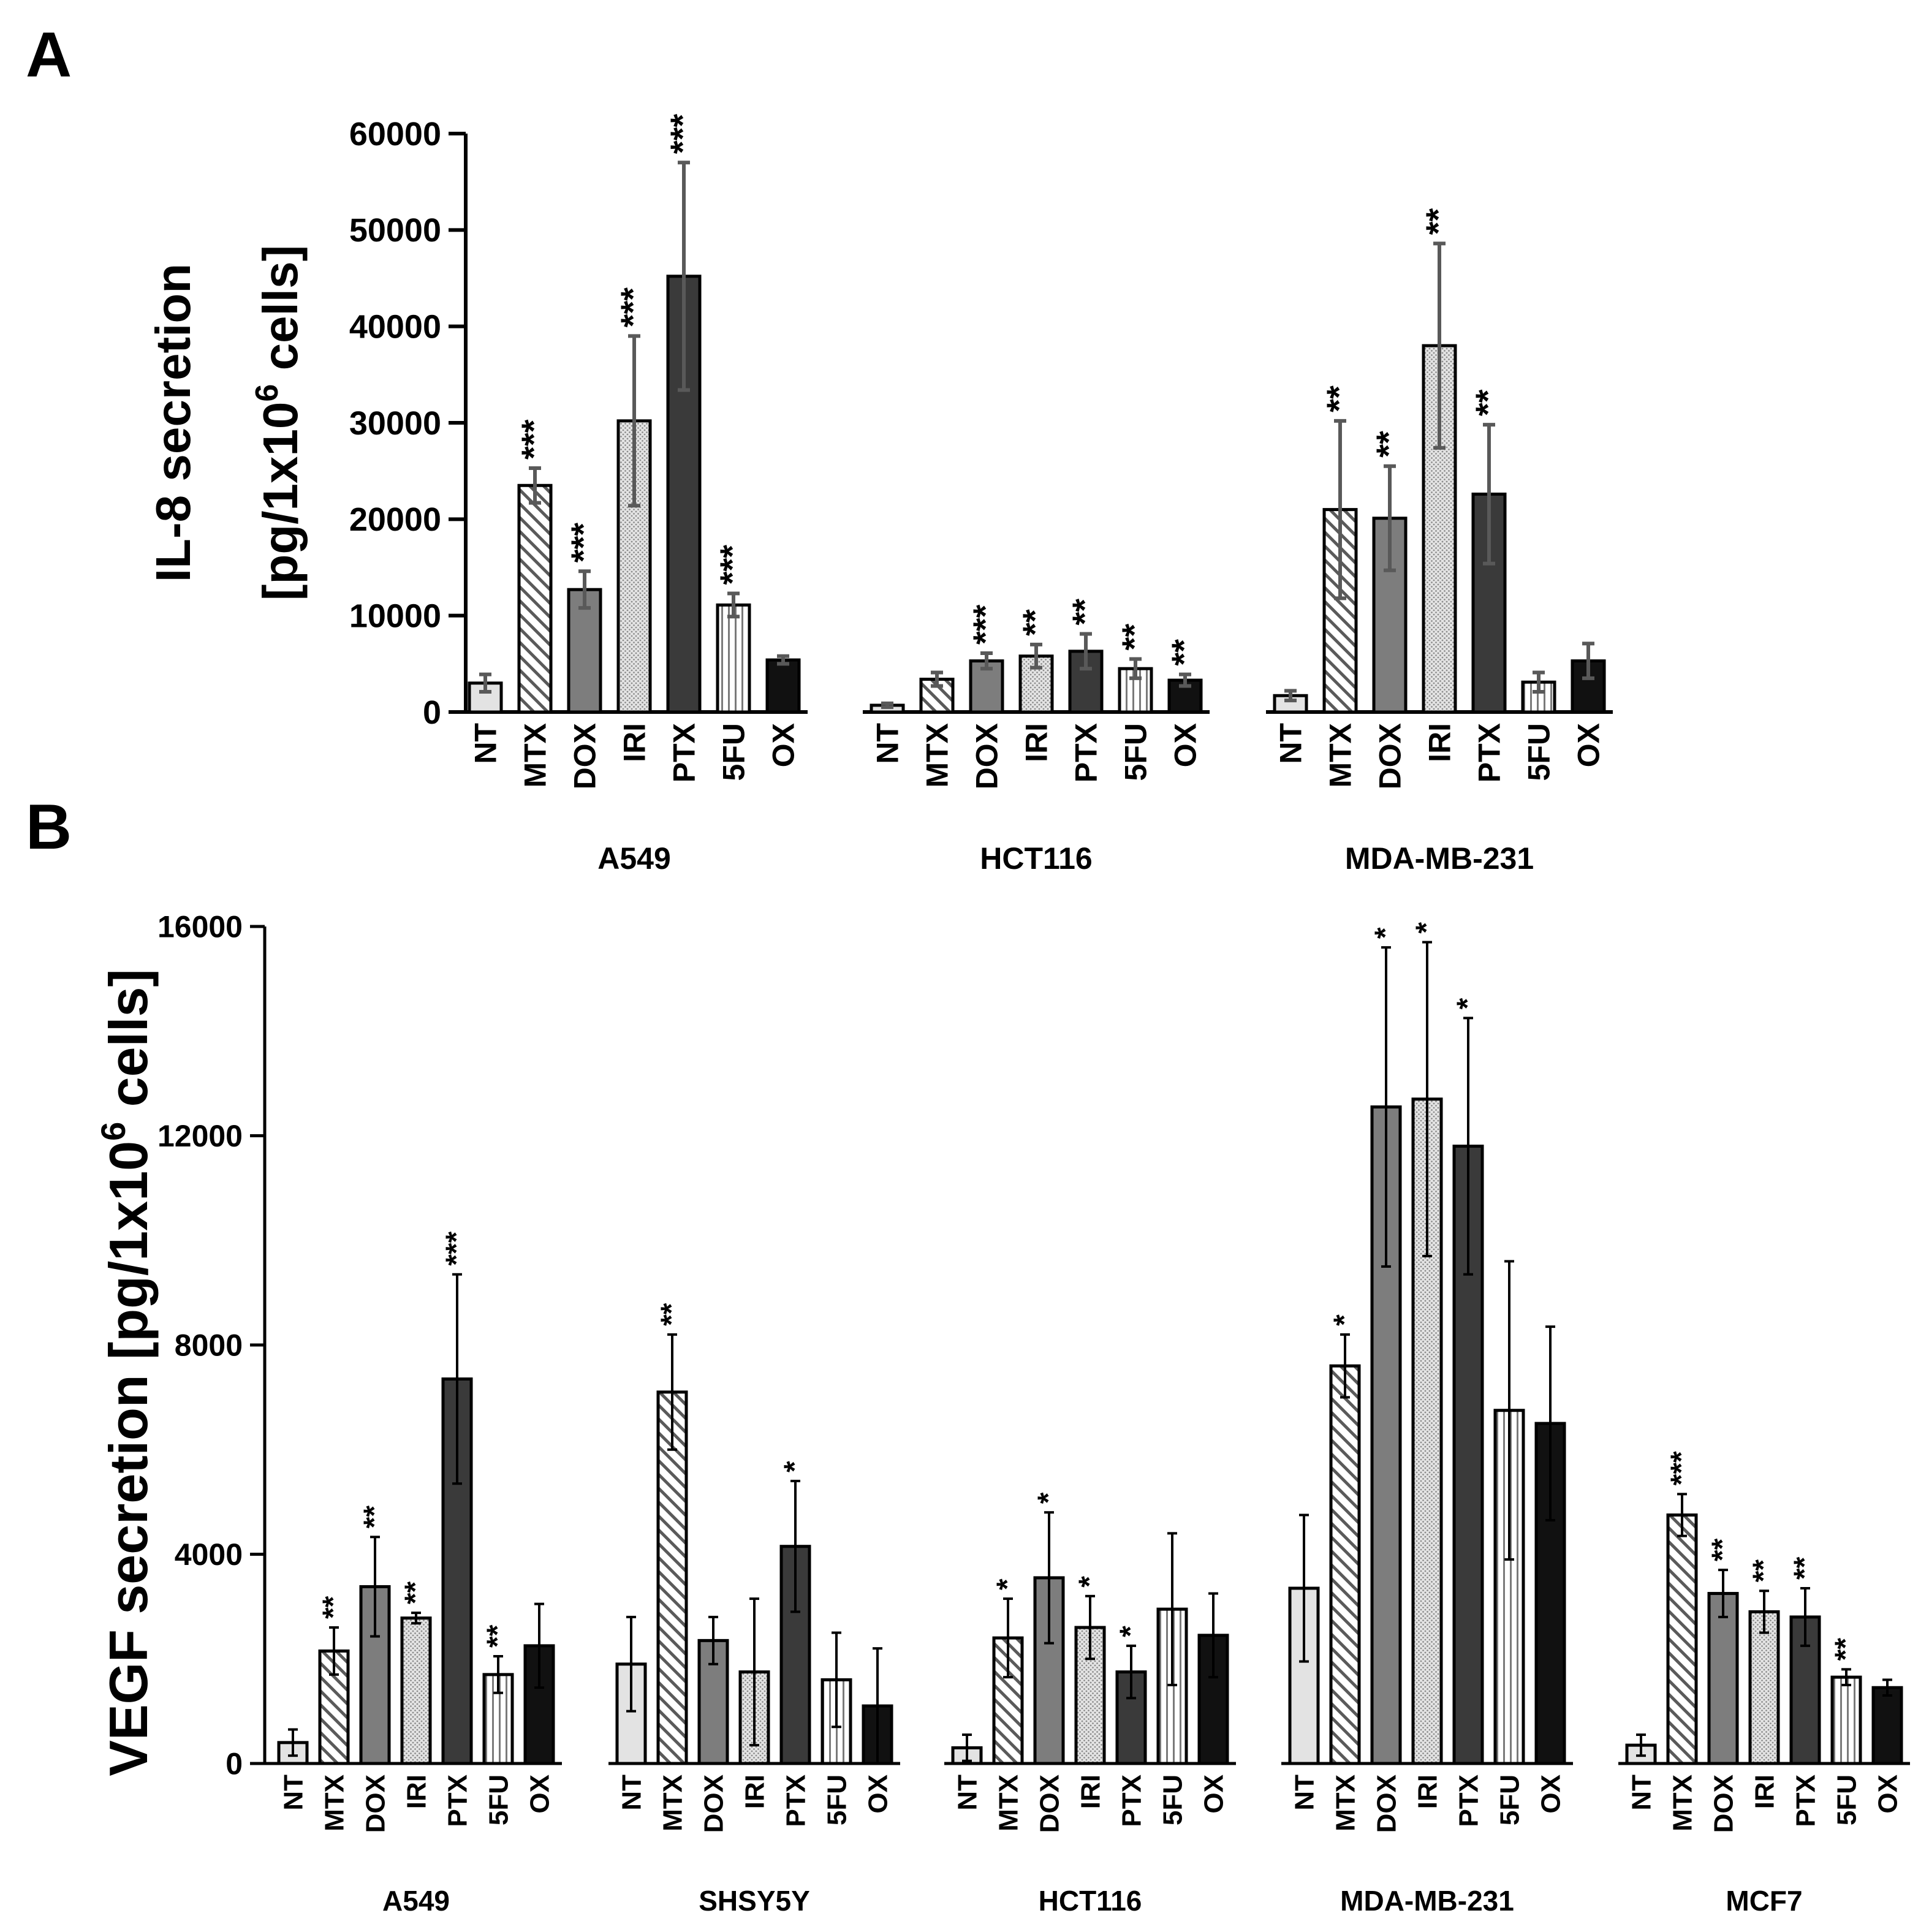 Image resolution: width=1929 pixels, height=1932 pixels. Describe the element at coordinates (209, 1345) in the screenshot. I see `y-tick-label: 8000` at that location.